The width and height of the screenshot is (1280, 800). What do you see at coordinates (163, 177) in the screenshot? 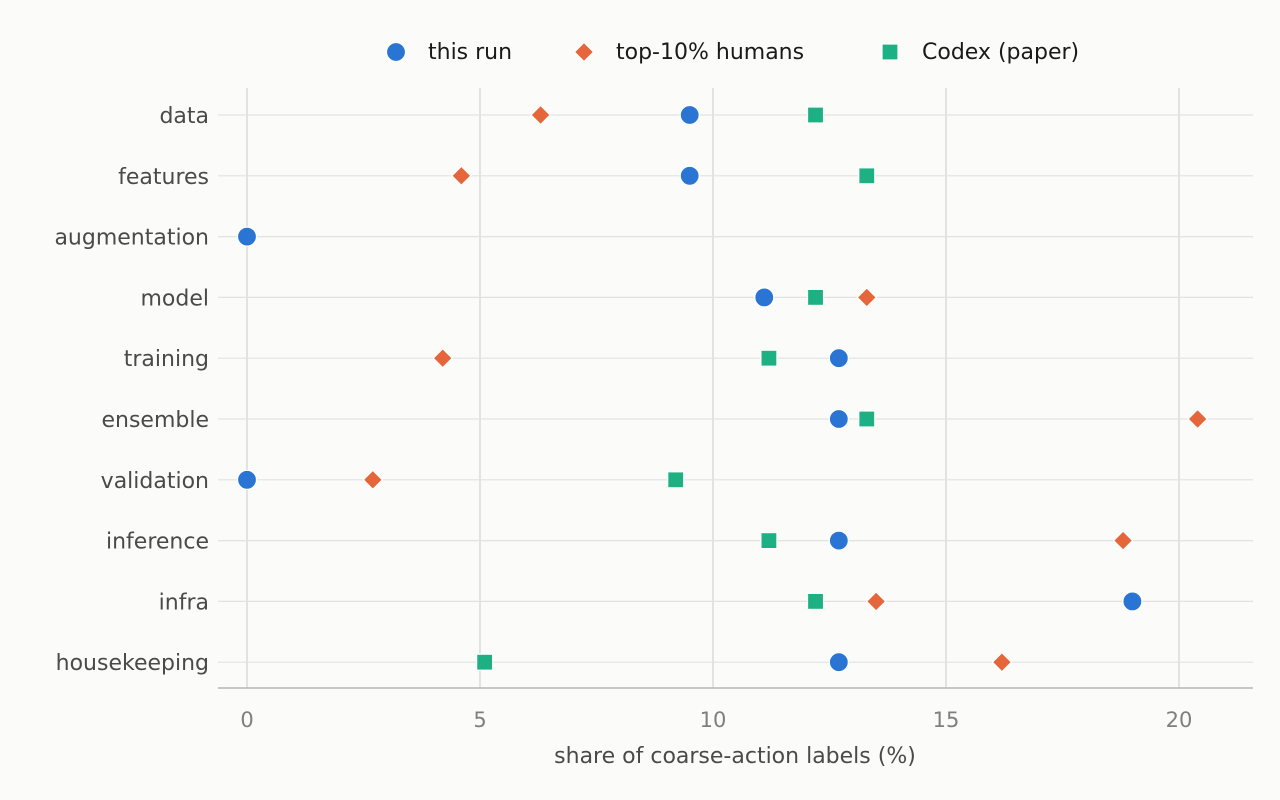
I see `category-label-features: features` at bounding box center [163, 177].